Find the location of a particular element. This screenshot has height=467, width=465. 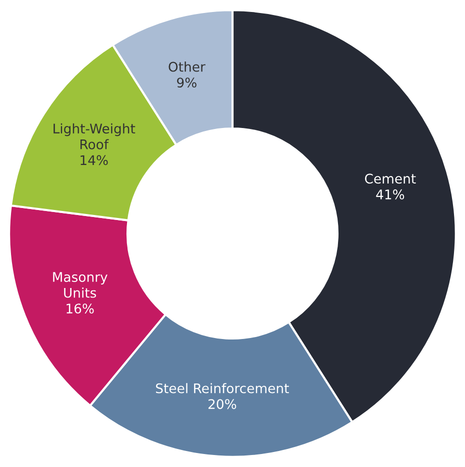

slice-label: Other is located at coordinates (187, 67).